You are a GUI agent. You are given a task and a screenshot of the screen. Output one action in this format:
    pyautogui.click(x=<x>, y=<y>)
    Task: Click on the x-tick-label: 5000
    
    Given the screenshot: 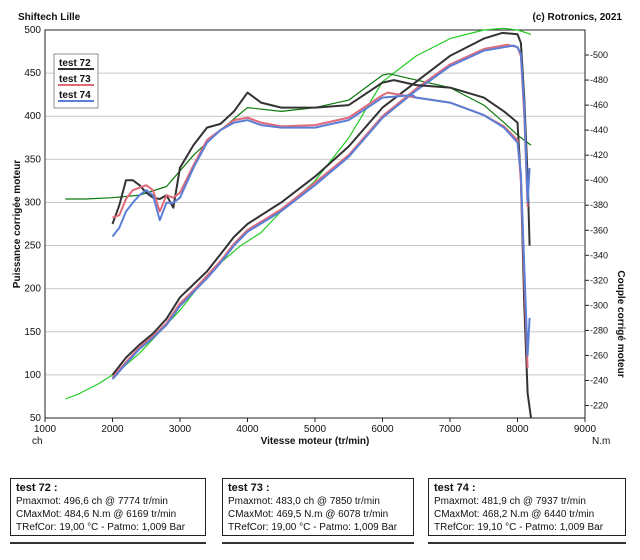 What is the action you would take?
    pyautogui.click(x=315, y=429)
    